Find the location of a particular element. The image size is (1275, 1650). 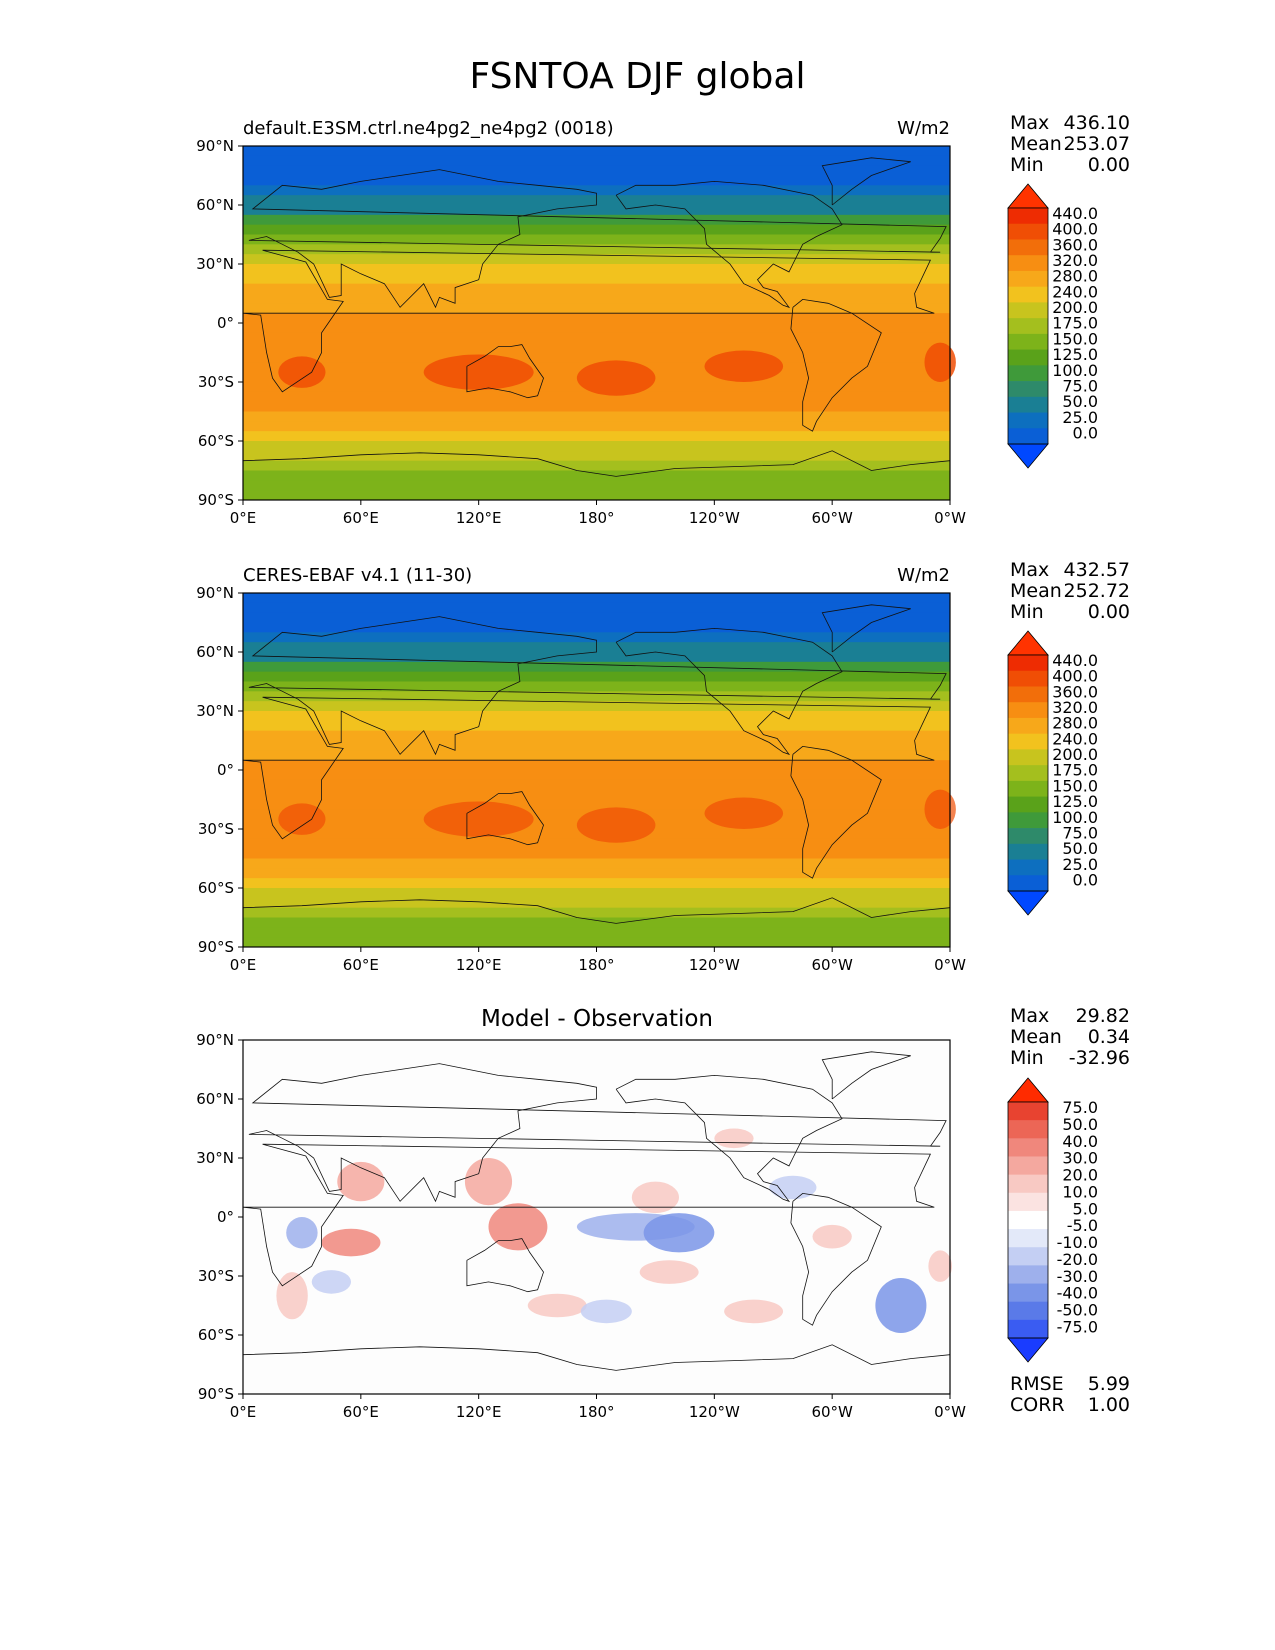

colorbar-label-p3-4: 20.0 is located at coordinates (1080, 1175).